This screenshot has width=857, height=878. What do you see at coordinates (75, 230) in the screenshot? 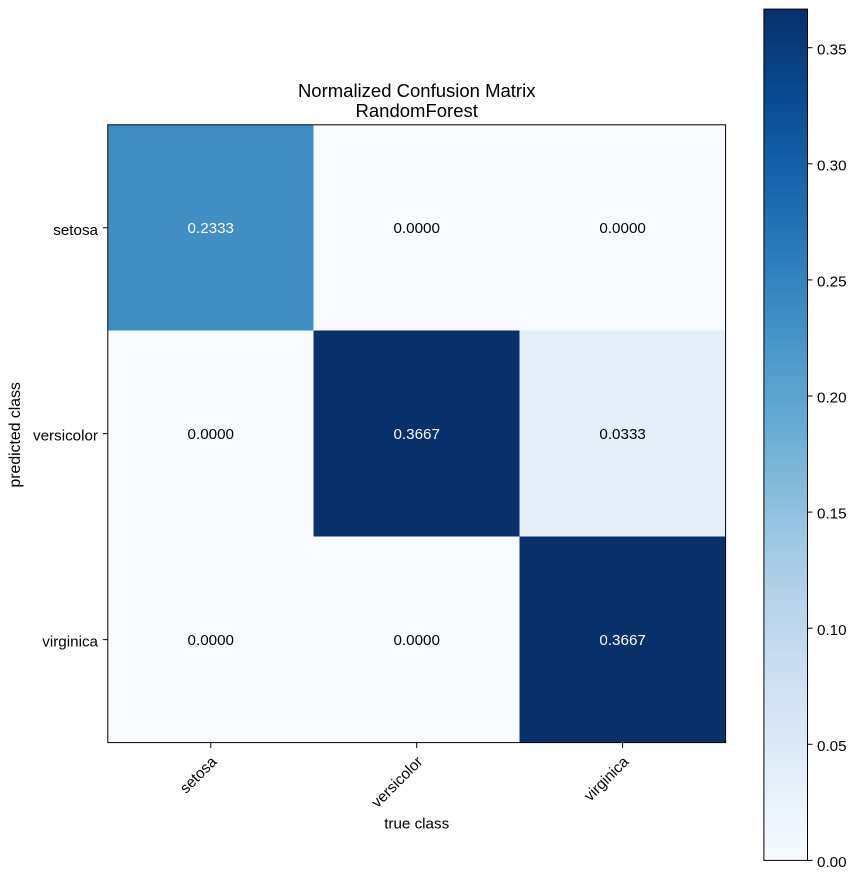
I see `svg-text: setosa` at bounding box center [75, 230].